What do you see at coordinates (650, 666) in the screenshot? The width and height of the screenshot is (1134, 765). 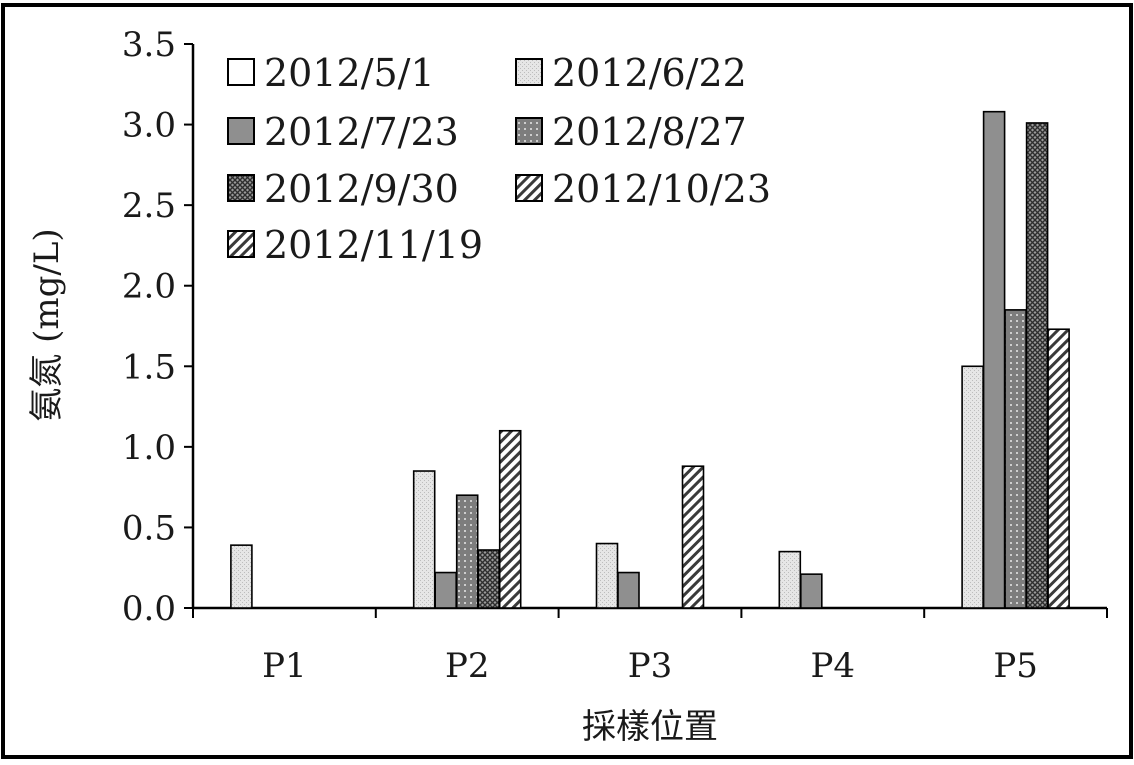 I see `x-tick-label: P3` at bounding box center [650, 666].